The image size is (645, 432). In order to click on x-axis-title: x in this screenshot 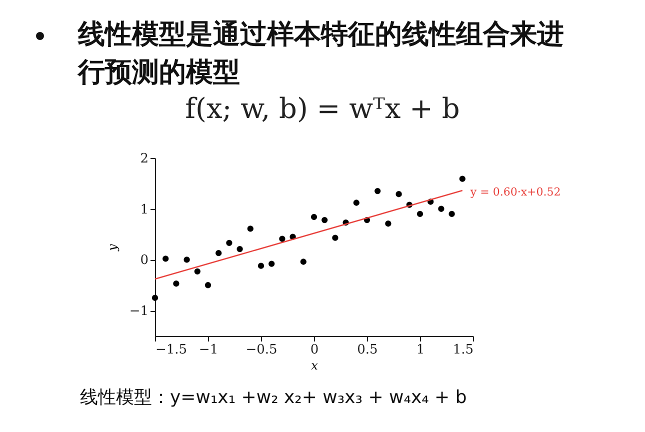, I will do `click(314, 365)`.